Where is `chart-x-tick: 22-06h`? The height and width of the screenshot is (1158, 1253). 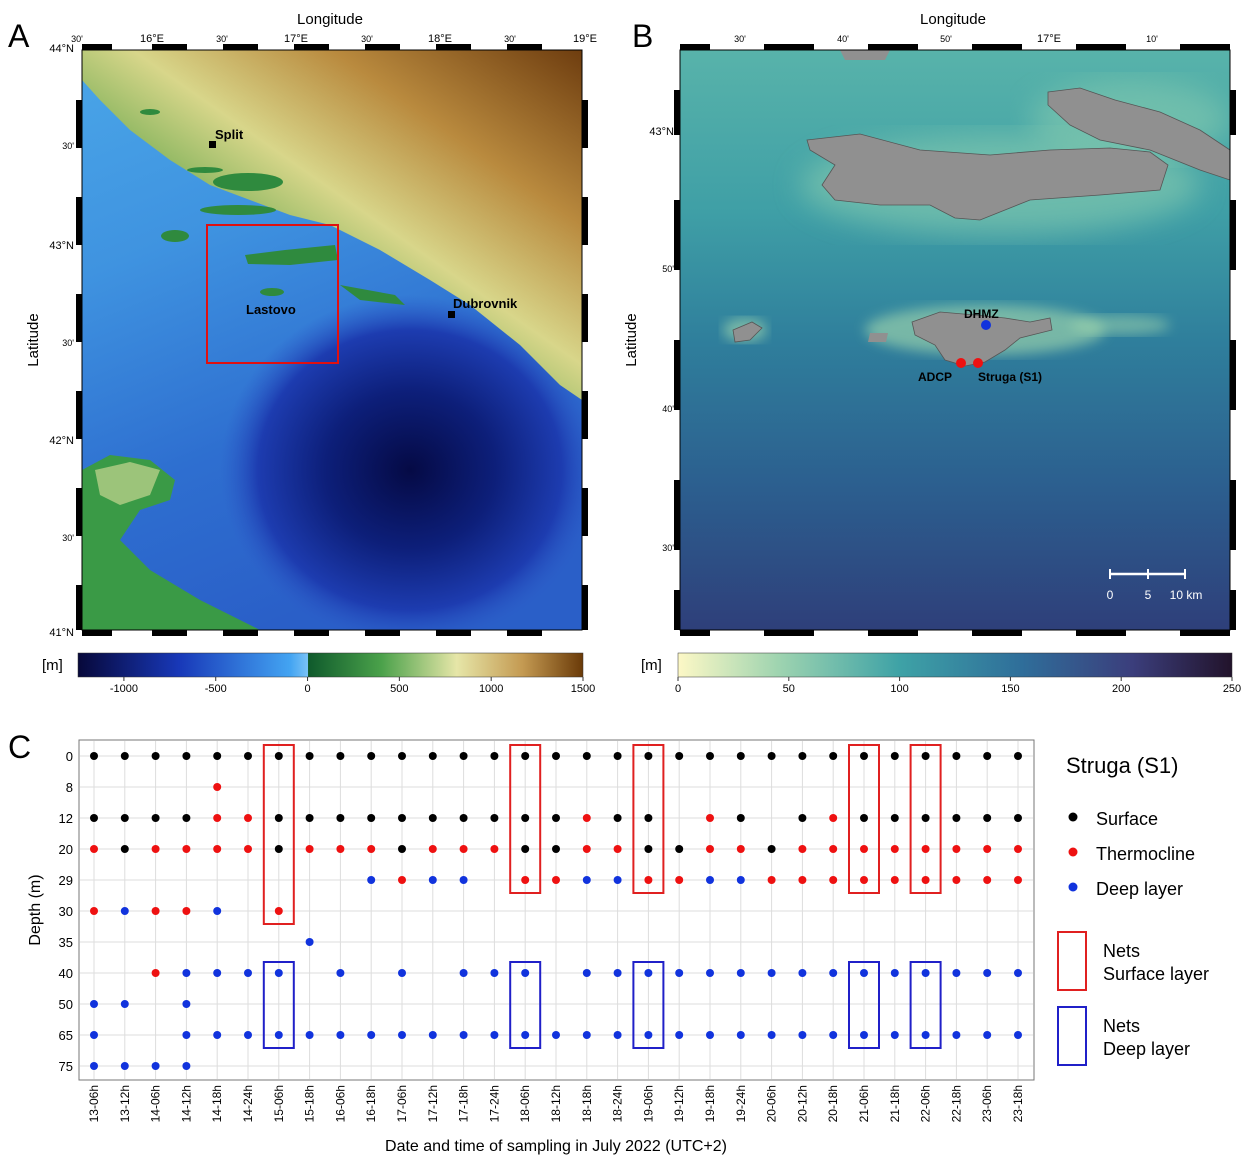
chart-x-tick: 22-06h is located at coordinates (926, 1103).